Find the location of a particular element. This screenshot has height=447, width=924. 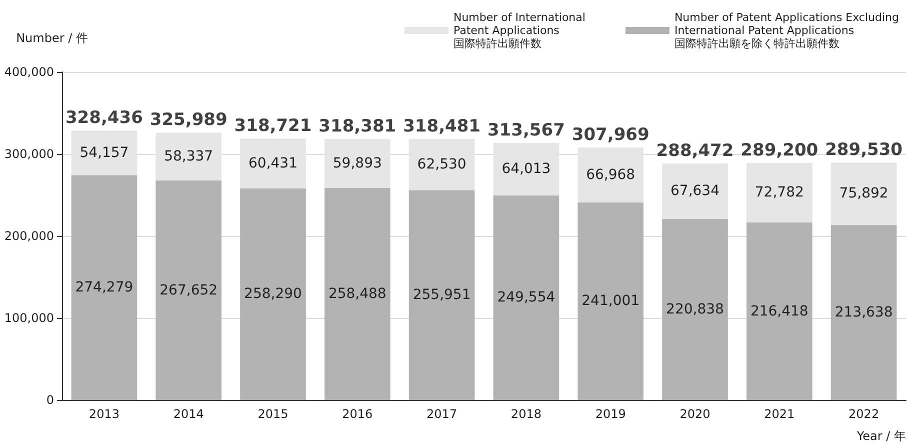

x-tick-label: 2022 is located at coordinates (864, 414).